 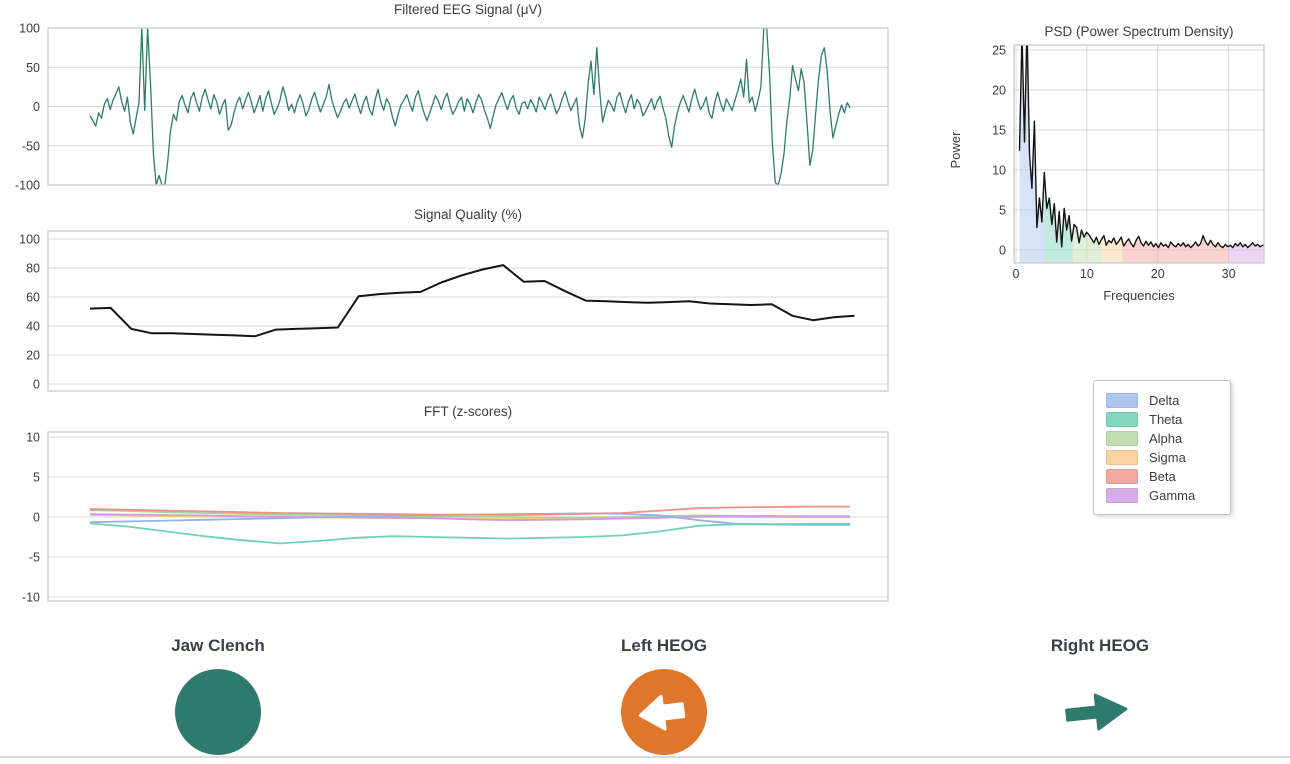 I want to click on chart-title: Signal Quality (%), so click(x=468, y=214).